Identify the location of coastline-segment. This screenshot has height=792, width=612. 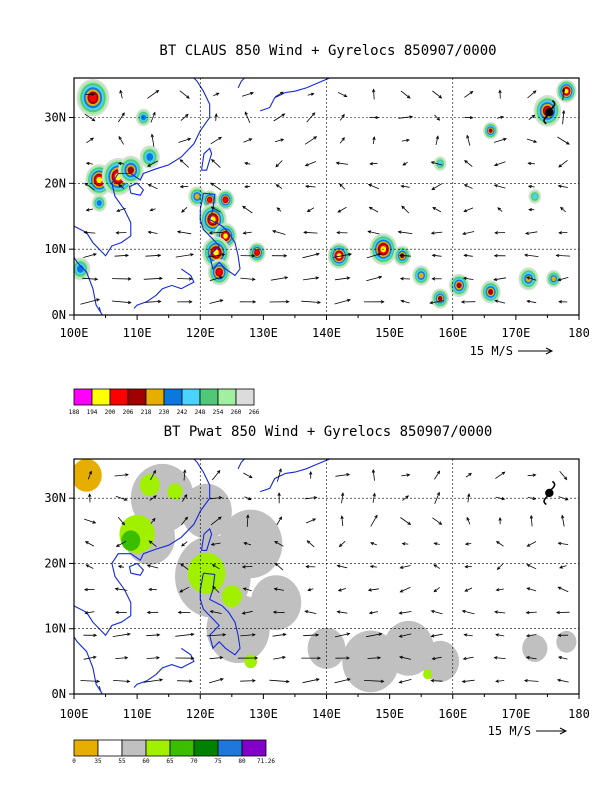
(295, 476).